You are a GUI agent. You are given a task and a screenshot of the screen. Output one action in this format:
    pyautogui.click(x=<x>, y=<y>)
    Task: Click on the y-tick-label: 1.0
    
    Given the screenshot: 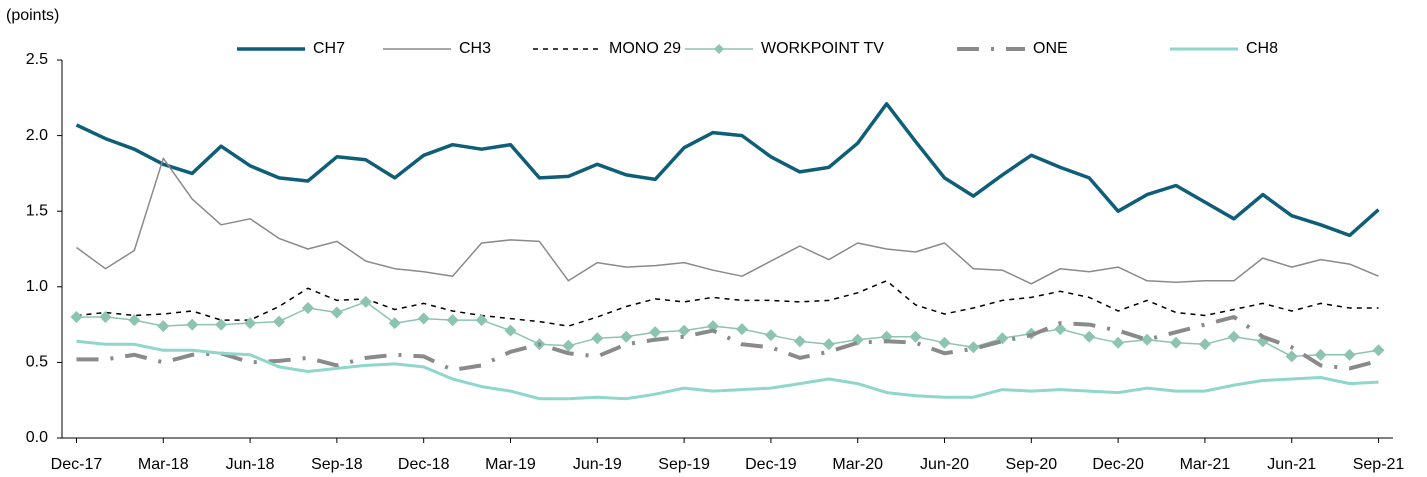 What is the action you would take?
    pyautogui.click(x=37, y=286)
    